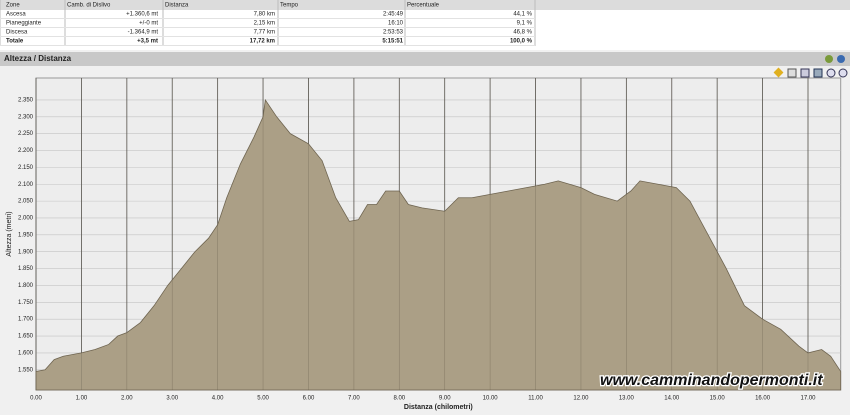 The height and width of the screenshot is (415, 850). Describe the element at coordinates (309, 399) in the screenshot. I see `x-tick-label: 6.00` at that location.